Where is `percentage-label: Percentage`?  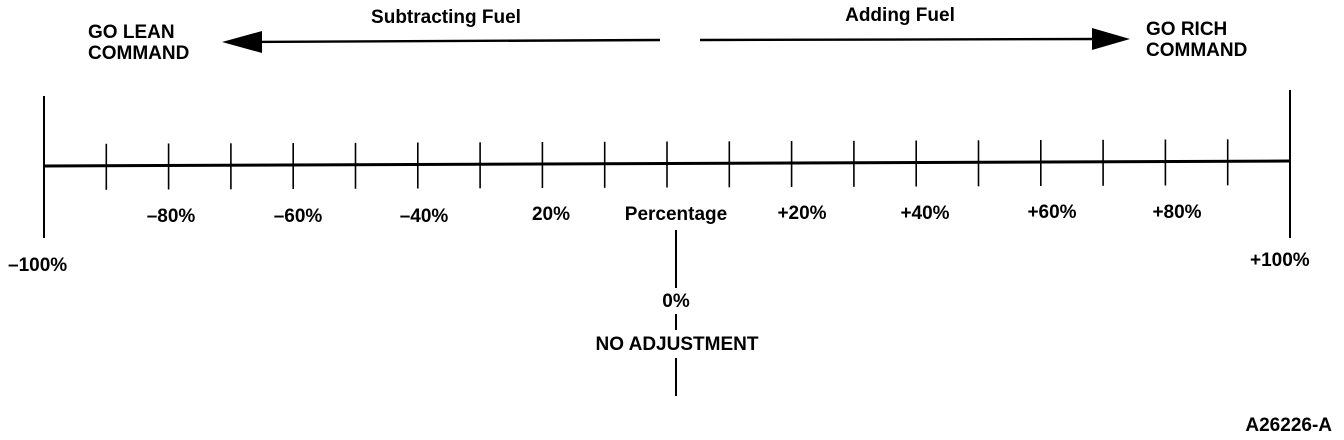 percentage-label: Percentage is located at coordinates (676, 214).